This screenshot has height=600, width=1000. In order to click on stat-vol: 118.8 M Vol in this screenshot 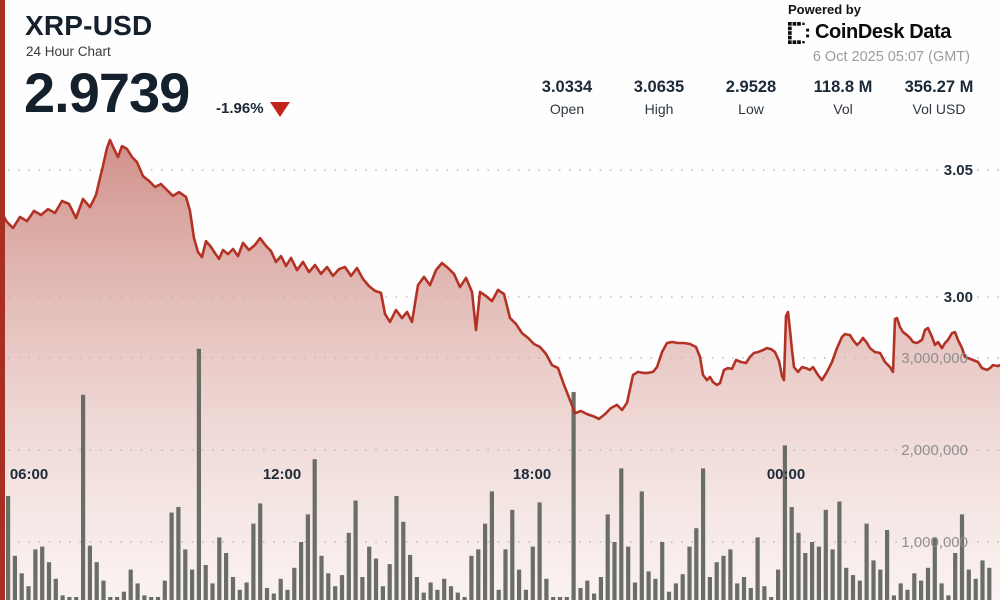, I will do `click(843, 97)`.